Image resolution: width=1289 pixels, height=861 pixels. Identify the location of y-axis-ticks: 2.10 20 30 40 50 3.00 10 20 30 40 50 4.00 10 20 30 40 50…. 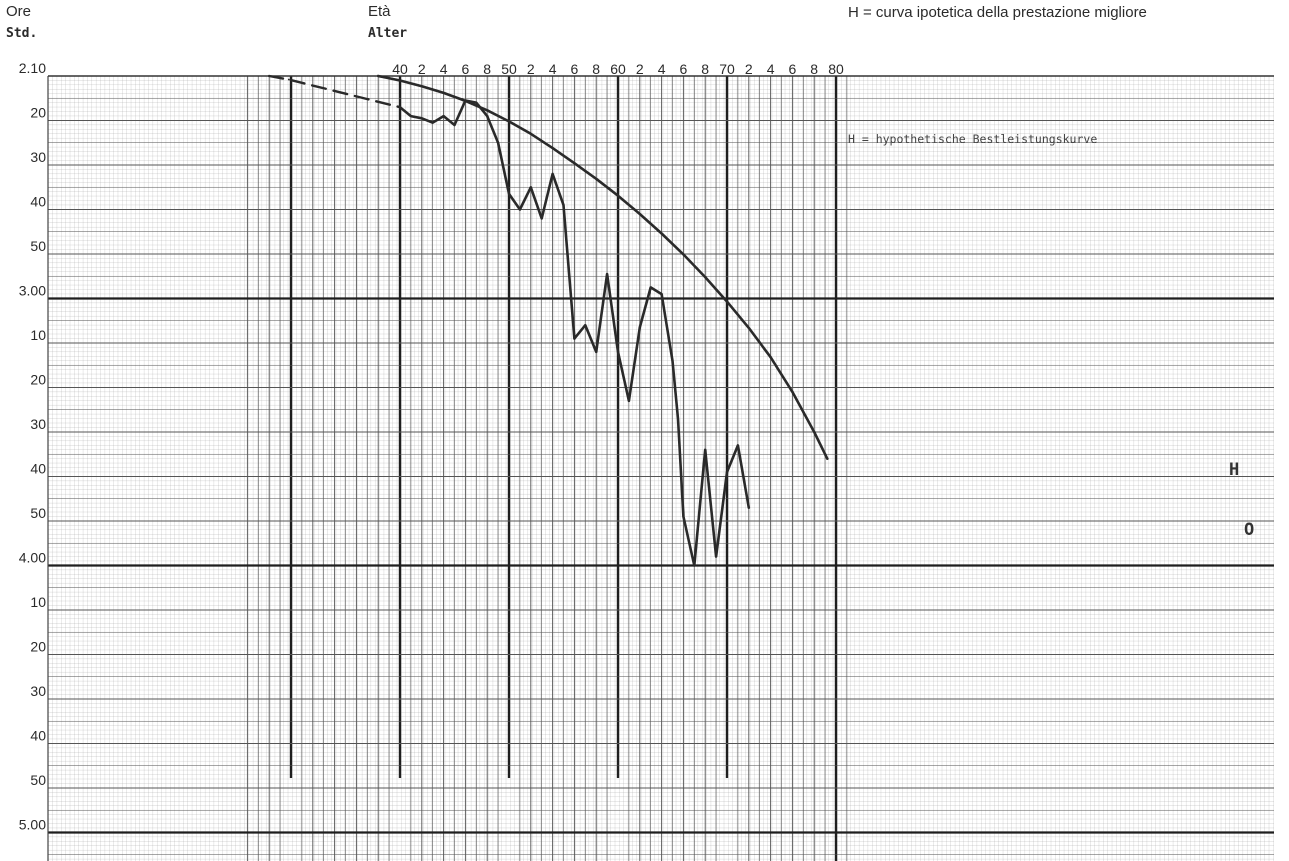
(32, 446).